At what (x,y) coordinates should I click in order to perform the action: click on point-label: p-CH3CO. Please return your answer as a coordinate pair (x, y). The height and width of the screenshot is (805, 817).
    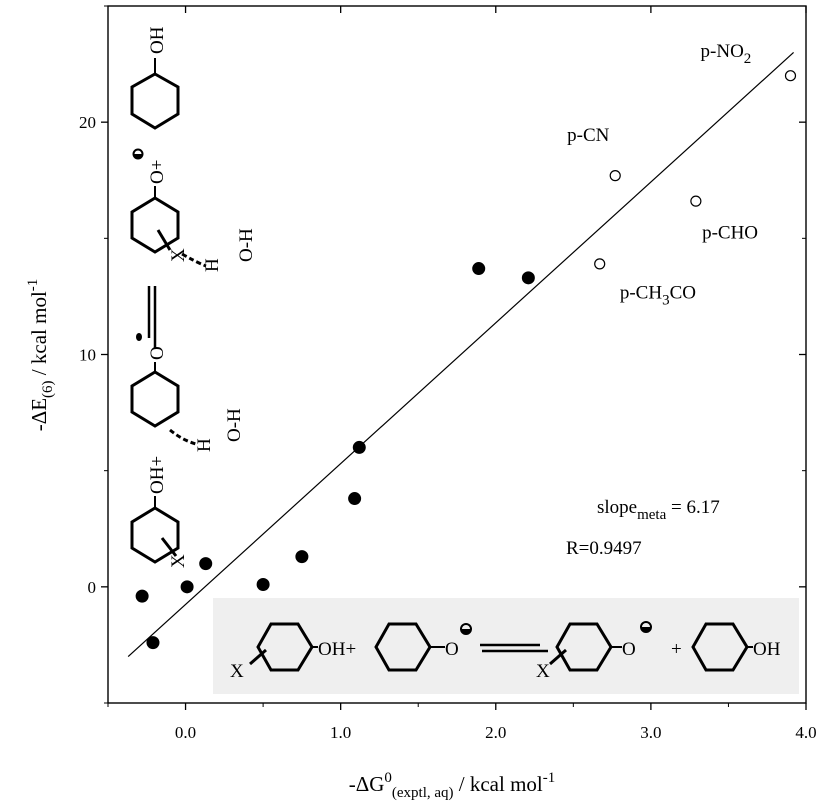
    Looking at the image, I should click on (658, 296).